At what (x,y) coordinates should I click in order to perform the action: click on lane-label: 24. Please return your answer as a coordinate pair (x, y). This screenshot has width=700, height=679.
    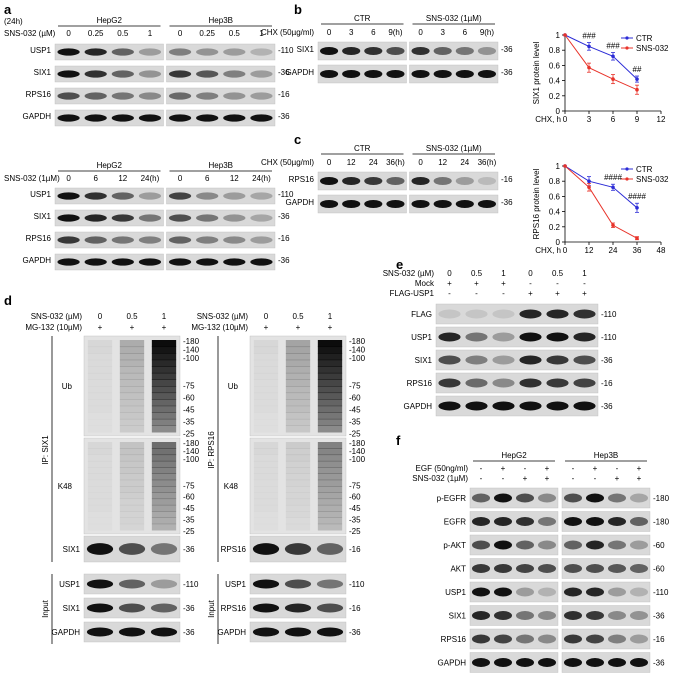
    Looking at the image, I should click on (373, 162).